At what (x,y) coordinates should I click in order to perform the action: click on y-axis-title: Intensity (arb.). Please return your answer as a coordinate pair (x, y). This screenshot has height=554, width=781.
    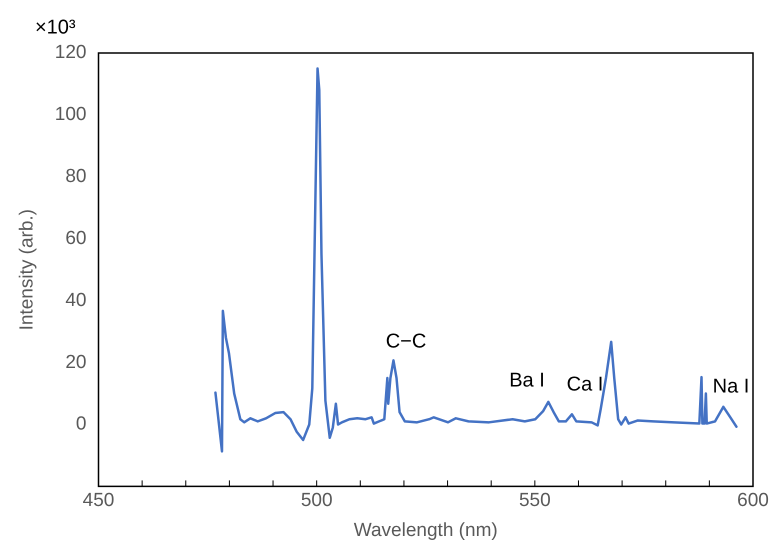
    Looking at the image, I should click on (27, 269).